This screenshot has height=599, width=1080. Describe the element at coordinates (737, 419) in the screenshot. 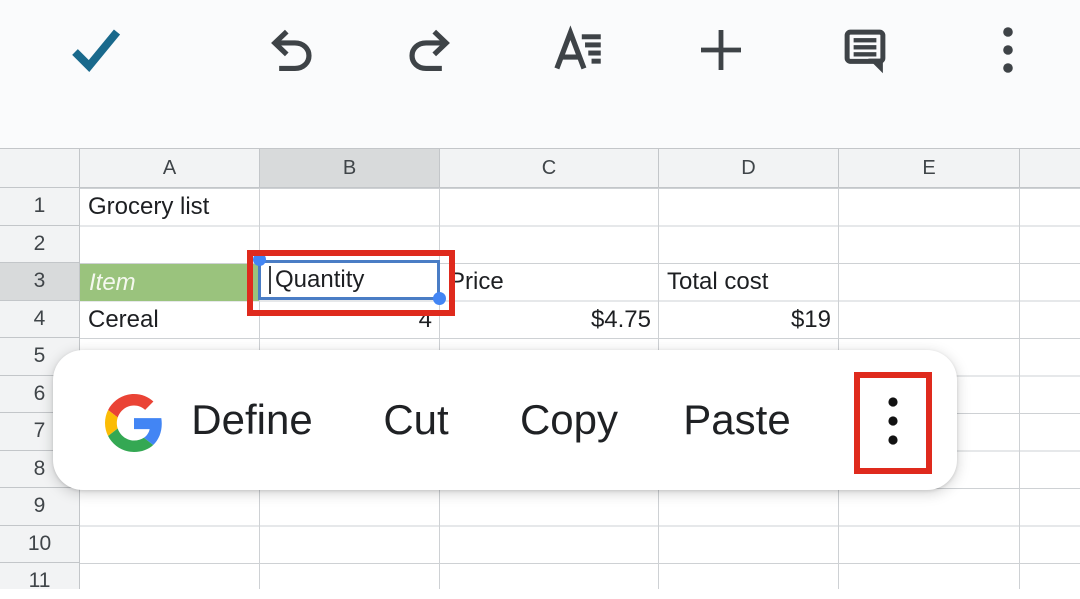

I see `menu-item-paste: Paste` at that location.